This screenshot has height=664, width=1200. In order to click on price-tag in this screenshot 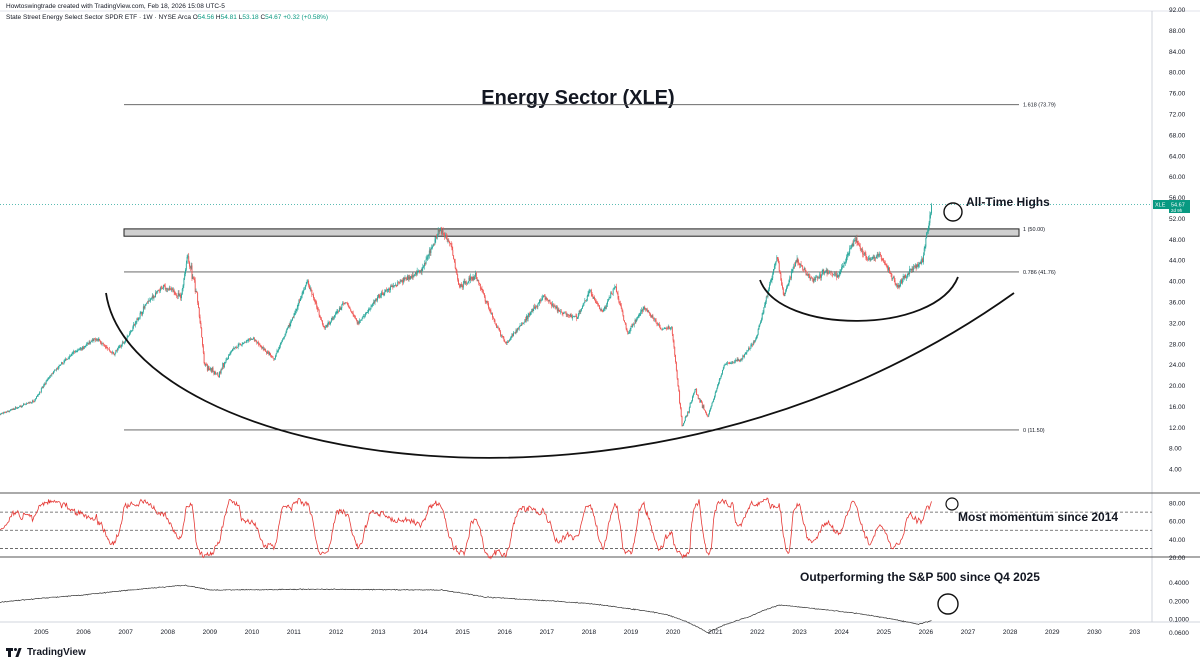, I will do `click(1179, 207)`.